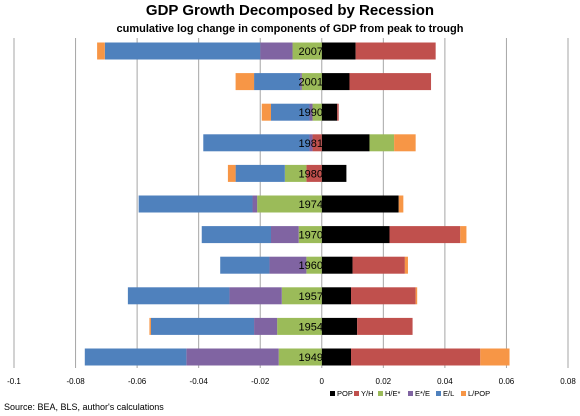  What do you see at coordinates (84, 407) in the screenshot?
I see `source-note: Source: BEA, BLS, author's calculations` at bounding box center [84, 407].